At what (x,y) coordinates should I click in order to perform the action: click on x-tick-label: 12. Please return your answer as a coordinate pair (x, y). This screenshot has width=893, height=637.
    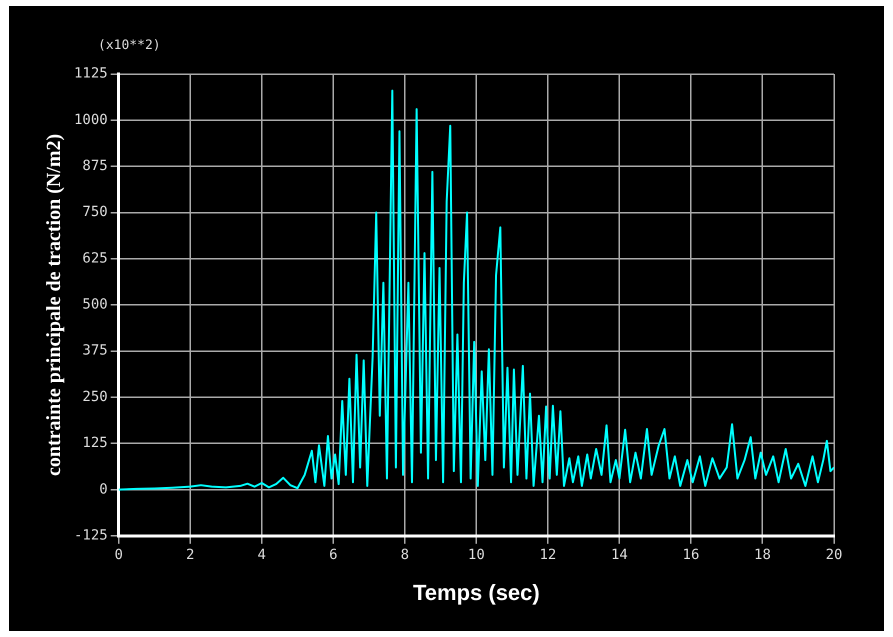
    Looking at the image, I should click on (547, 554).